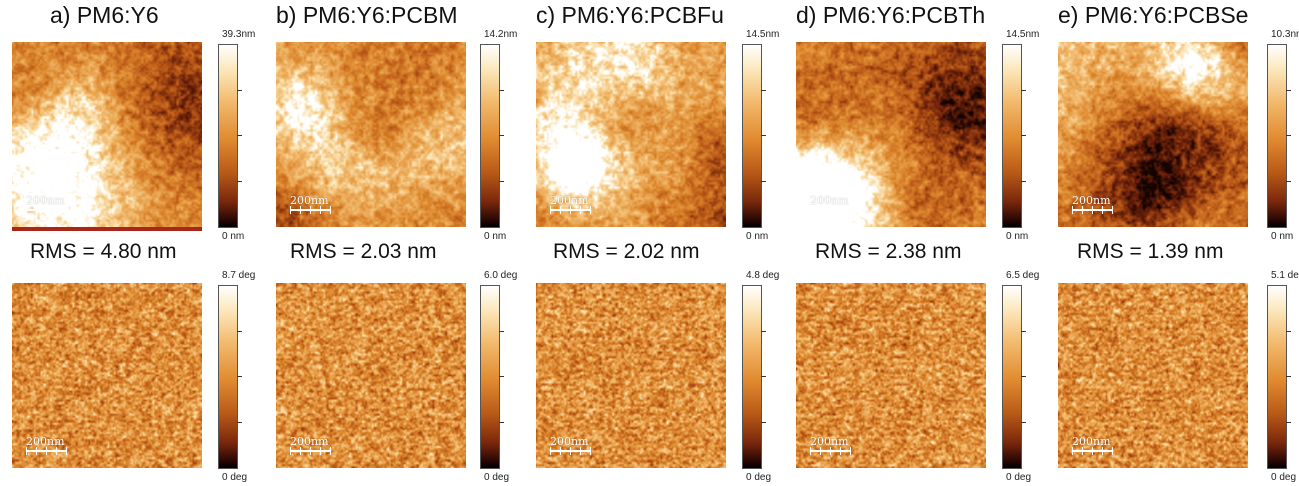 The height and width of the screenshot is (486, 1299). What do you see at coordinates (626, 251) in the screenshot?
I see `rms-value: RMS = 2.02 nm` at bounding box center [626, 251].